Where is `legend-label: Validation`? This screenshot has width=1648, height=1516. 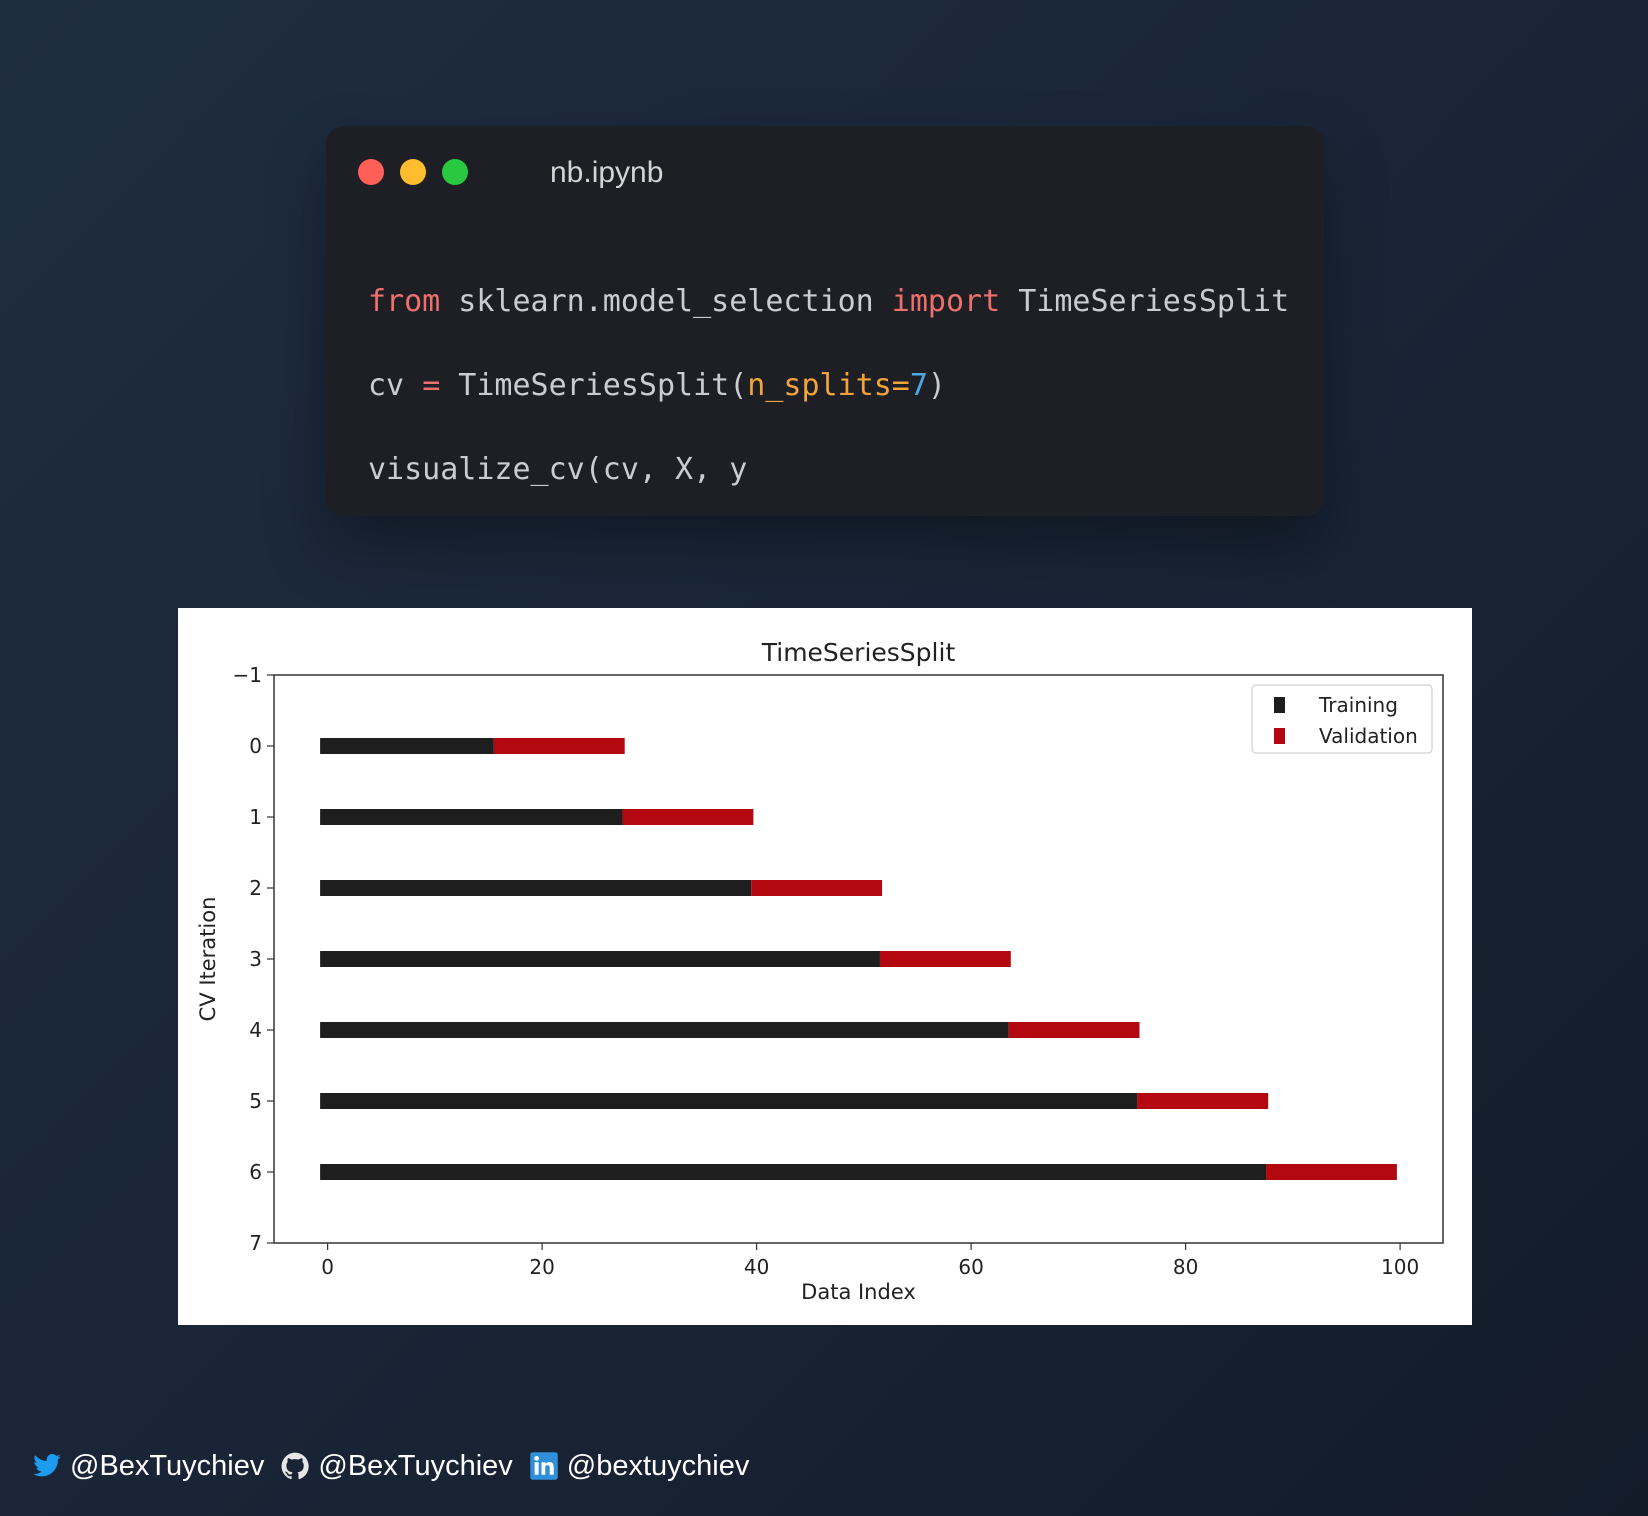 legend-label: Validation is located at coordinates (1368, 736).